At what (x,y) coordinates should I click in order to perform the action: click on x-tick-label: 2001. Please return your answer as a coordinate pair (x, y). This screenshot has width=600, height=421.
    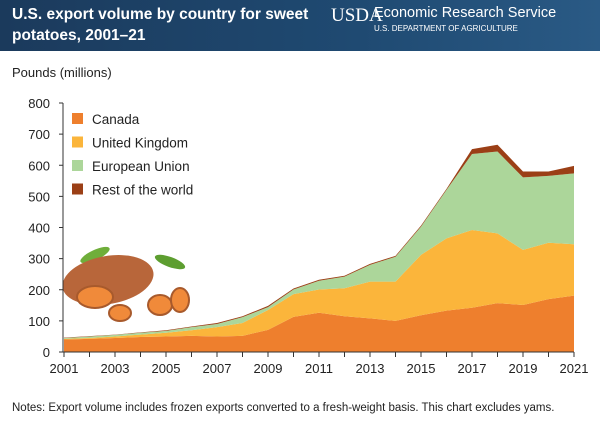
    Looking at the image, I should click on (64, 368).